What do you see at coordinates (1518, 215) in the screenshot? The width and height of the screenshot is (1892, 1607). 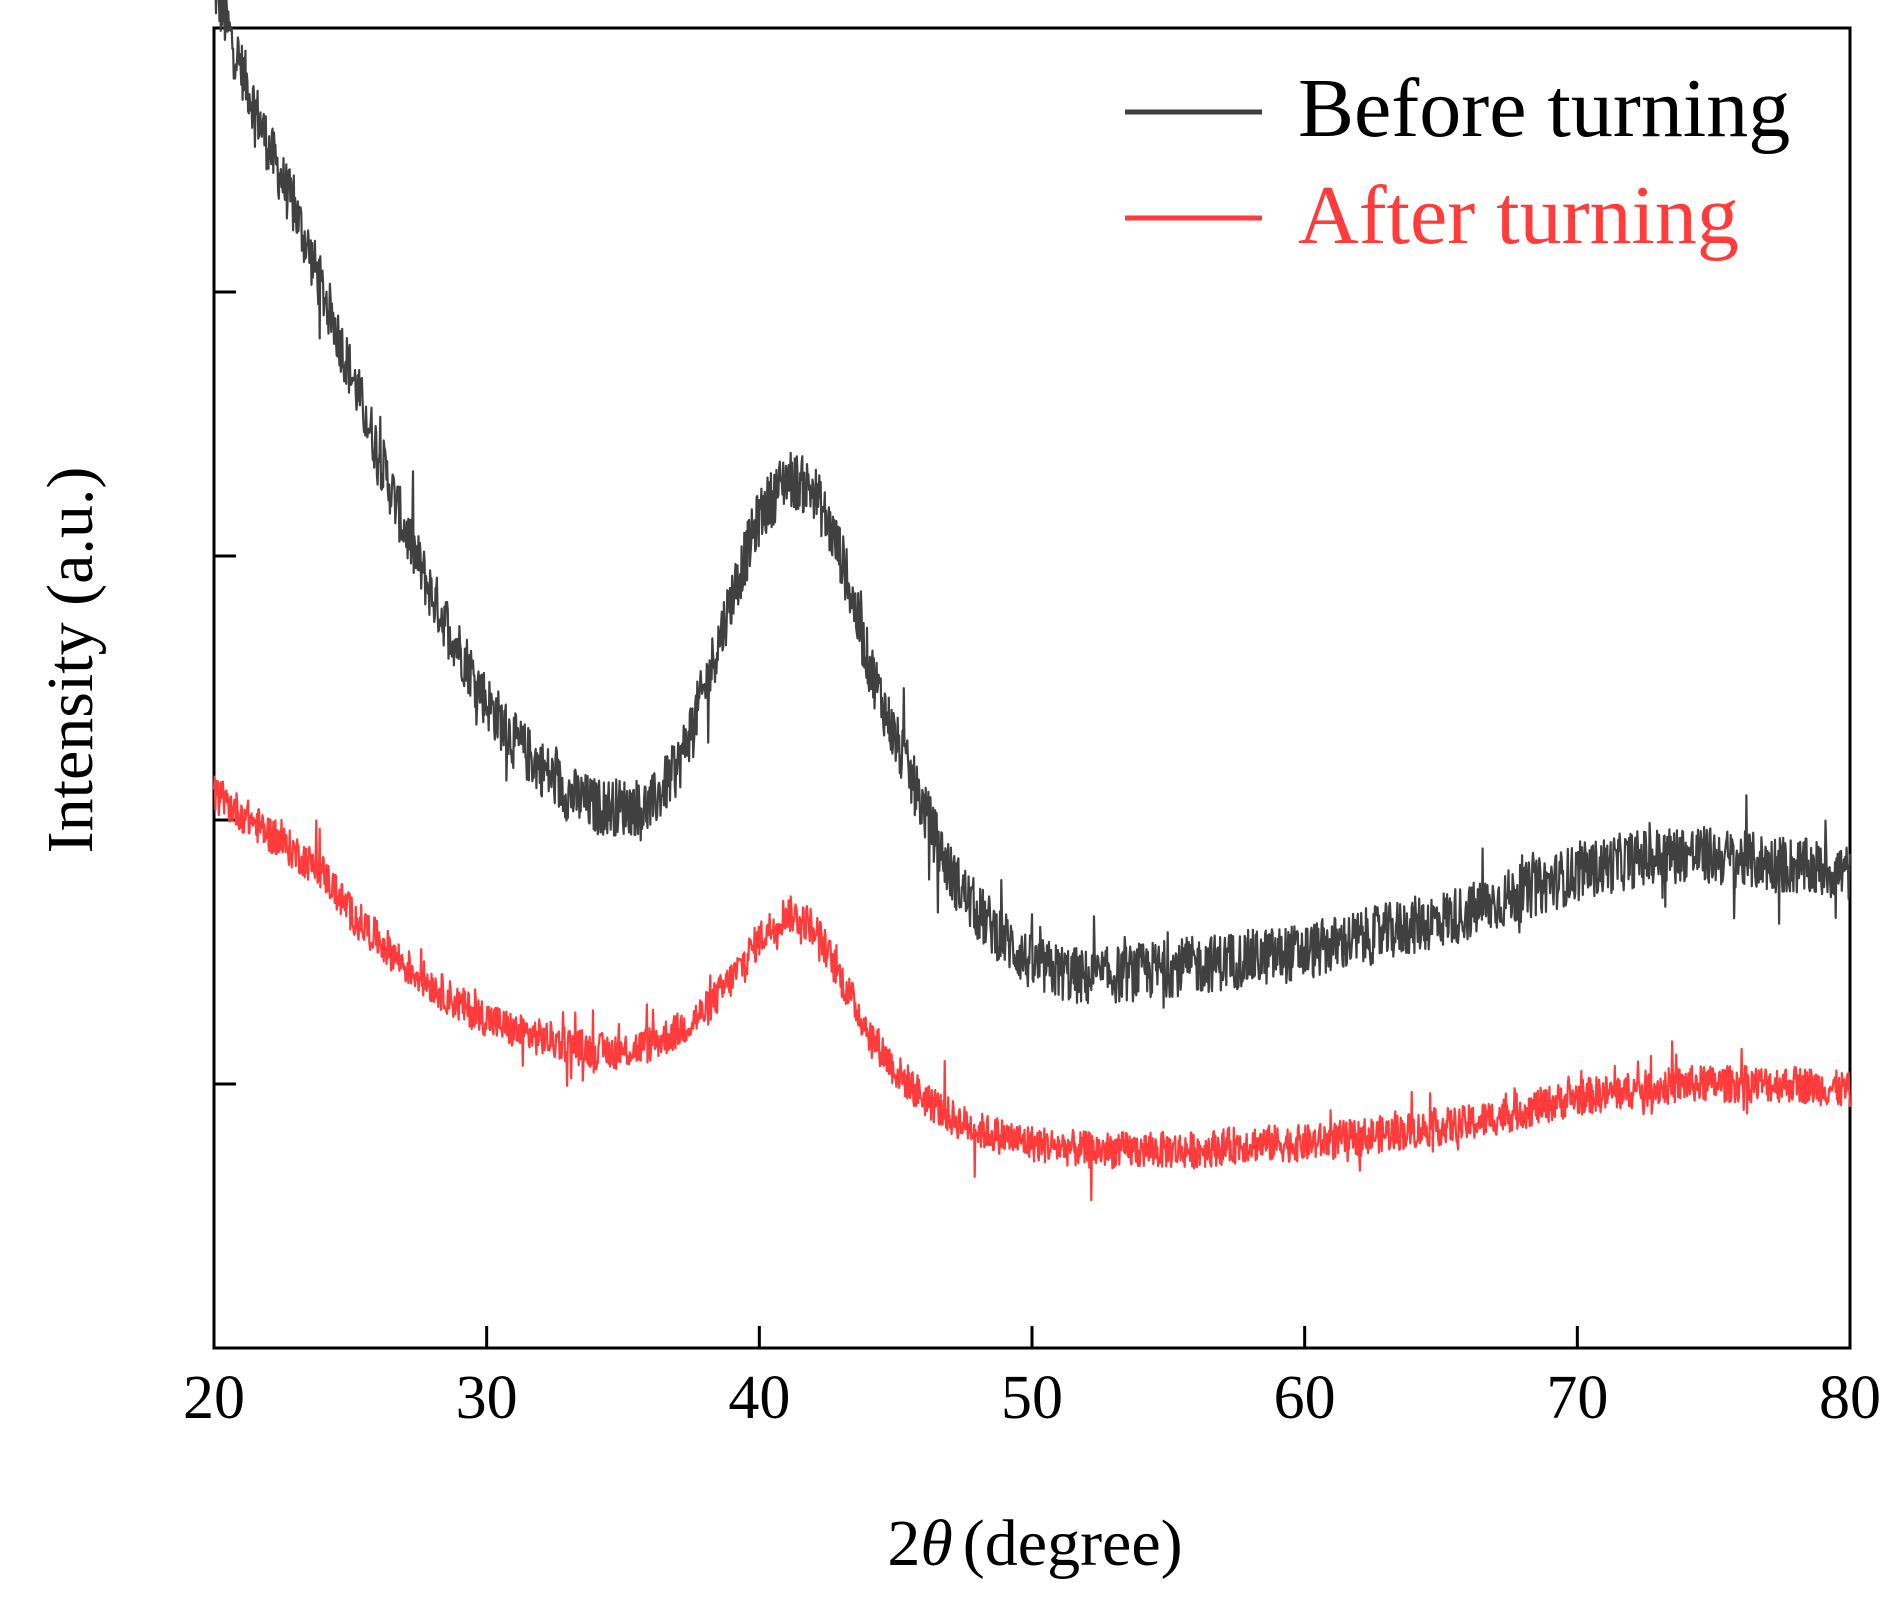 I see `legend-label-after-turning: After turning` at bounding box center [1518, 215].